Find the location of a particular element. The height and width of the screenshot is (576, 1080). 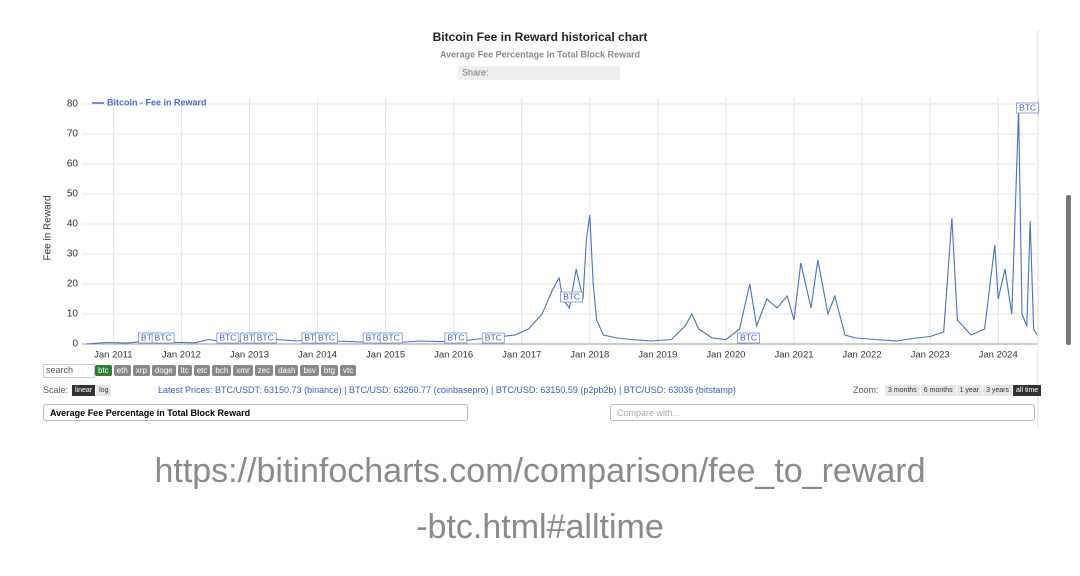

coin-button: dash is located at coordinates (287, 370).